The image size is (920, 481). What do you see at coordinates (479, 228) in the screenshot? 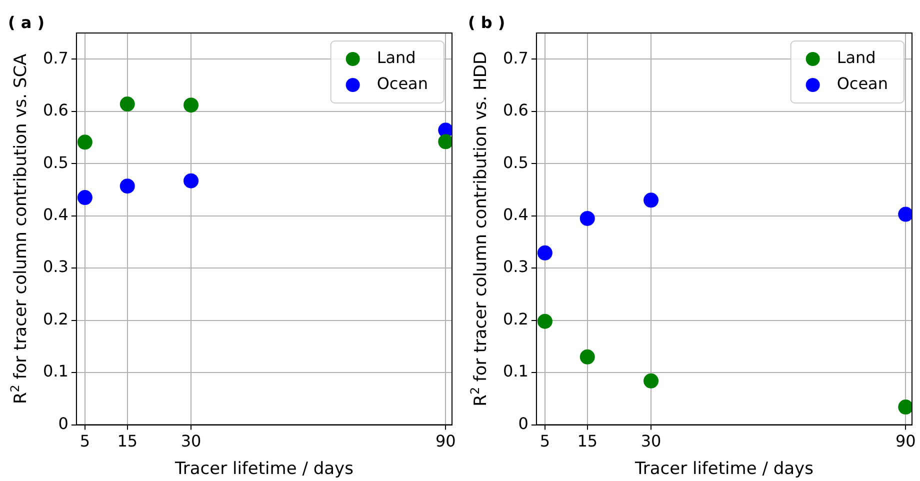
I see `y-axis-title: R2 for tracer column contribution vs. HDD` at bounding box center [479, 228].